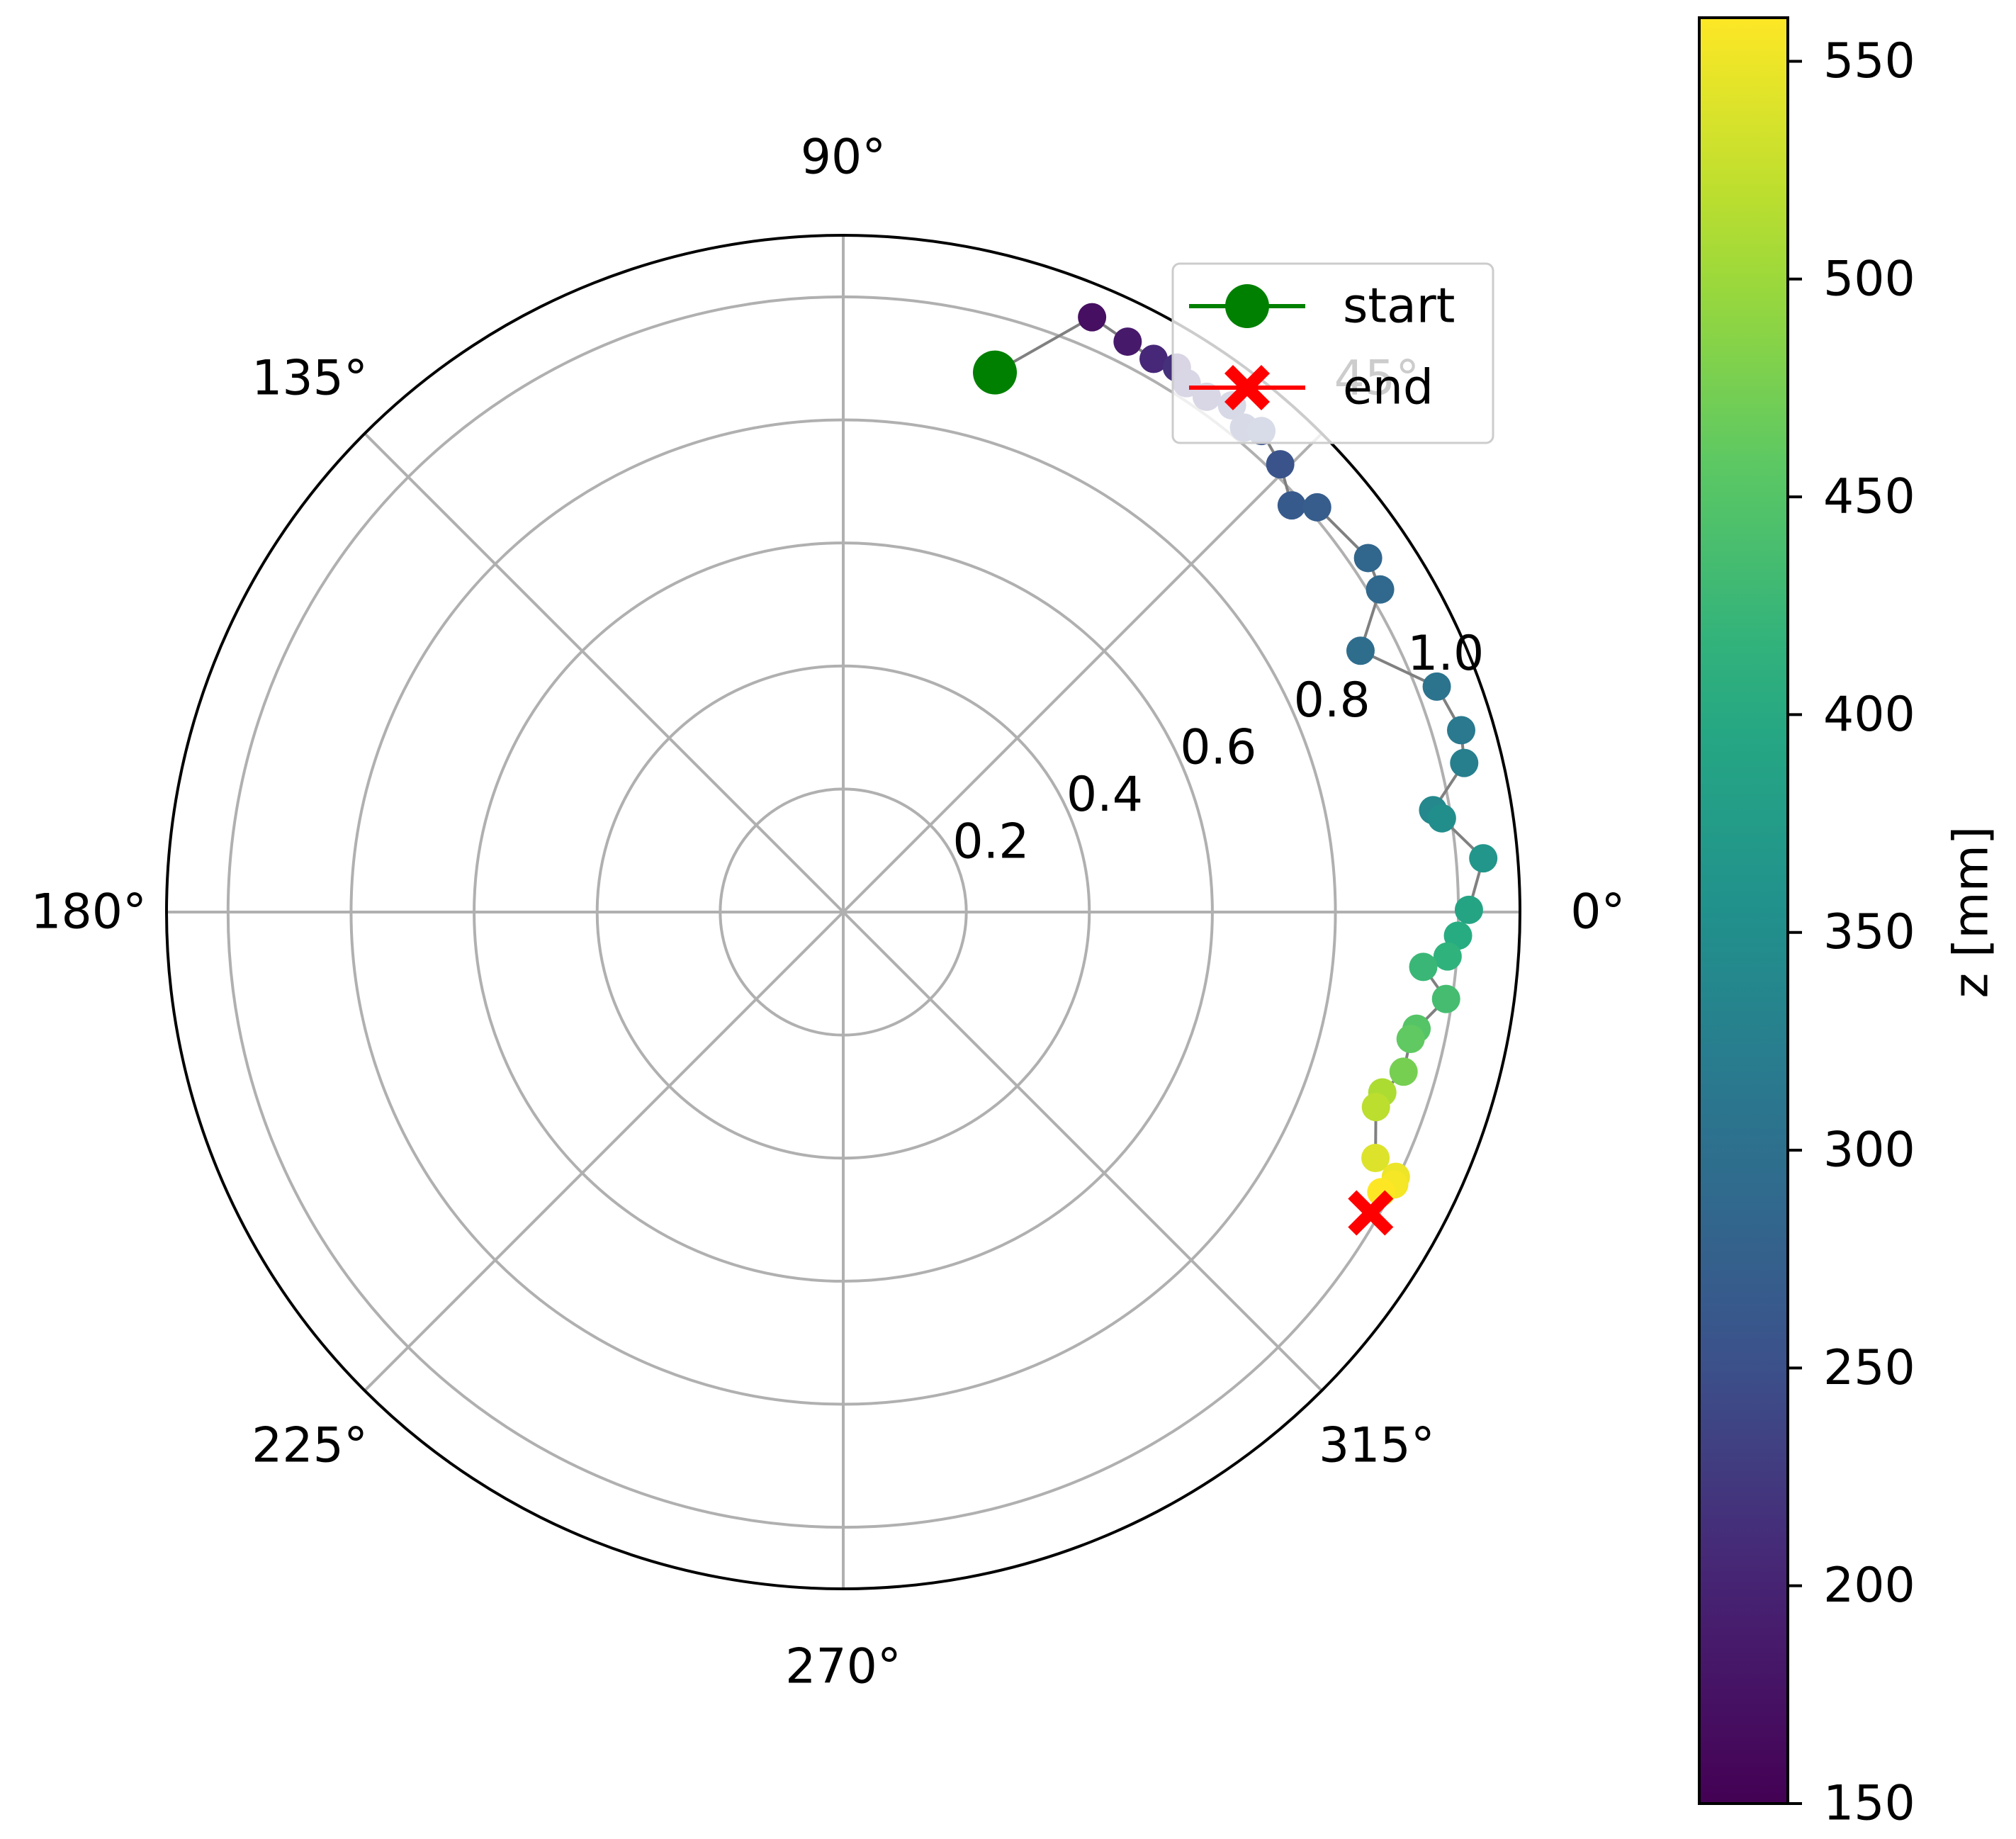 Image resolution: width=2016 pixels, height=1839 pixels. I want to click on colorbar-tick-label: 400, so click(1869, 715).